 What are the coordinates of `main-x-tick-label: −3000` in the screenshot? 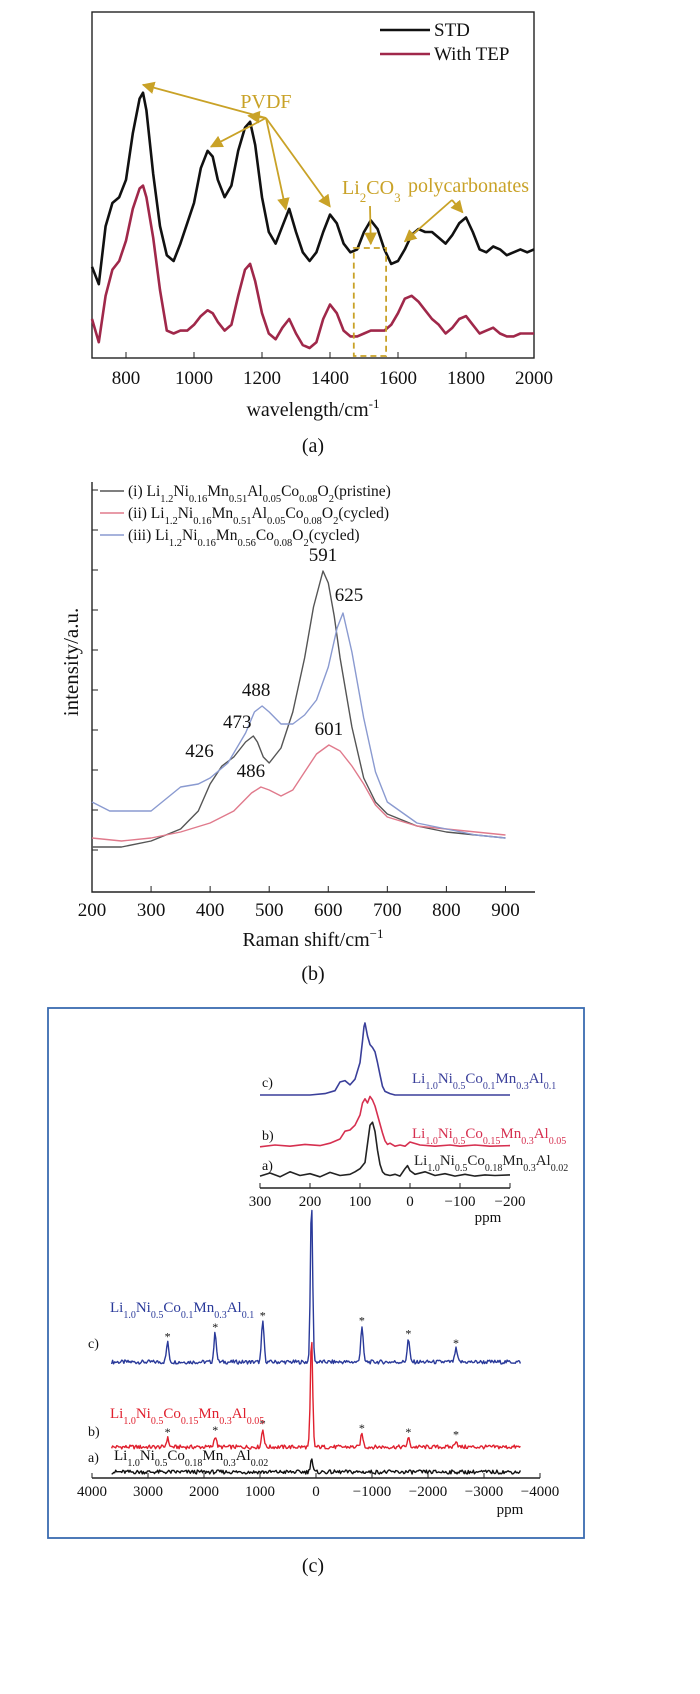 It's located at (484, 1492).